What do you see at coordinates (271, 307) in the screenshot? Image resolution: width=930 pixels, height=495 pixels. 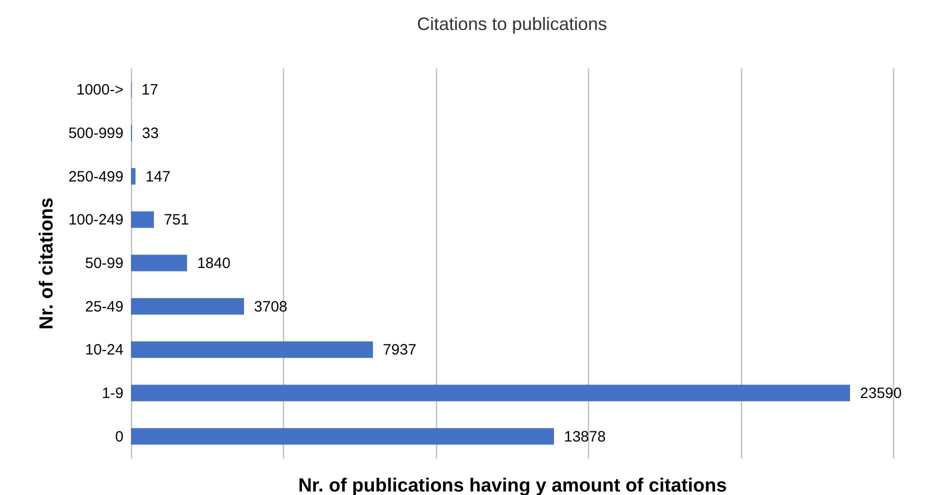 I see `data-label: 3708` at bounding box center [271, 307].